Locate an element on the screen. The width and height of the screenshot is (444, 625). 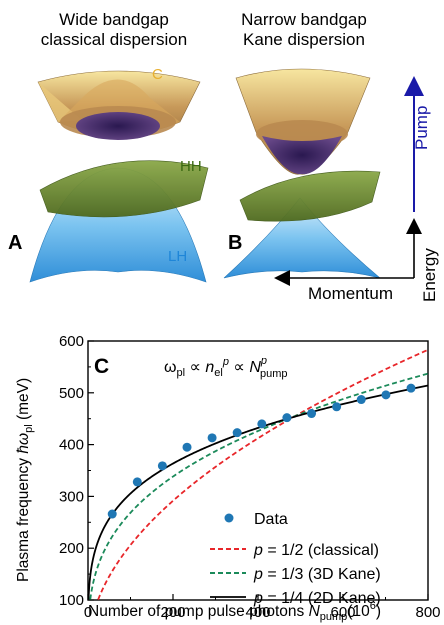
x-tick-label-400: 400 is located at coordinates (257, 612).